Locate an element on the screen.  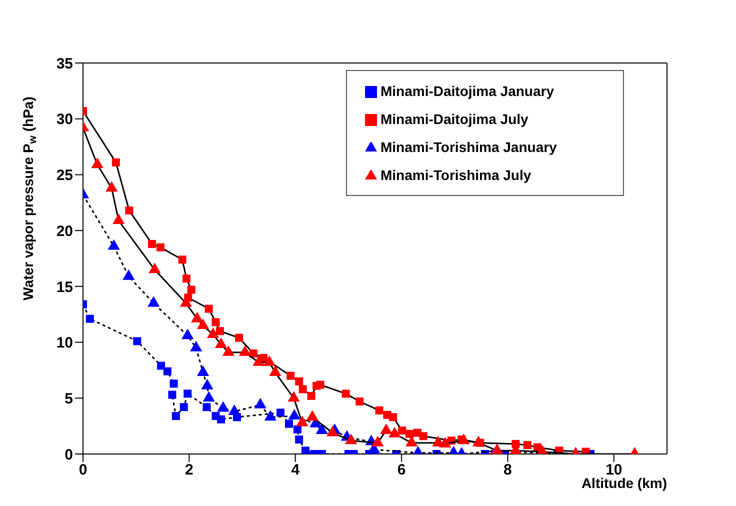
y-tick-label: 5 is located at coordinates (68, 399).